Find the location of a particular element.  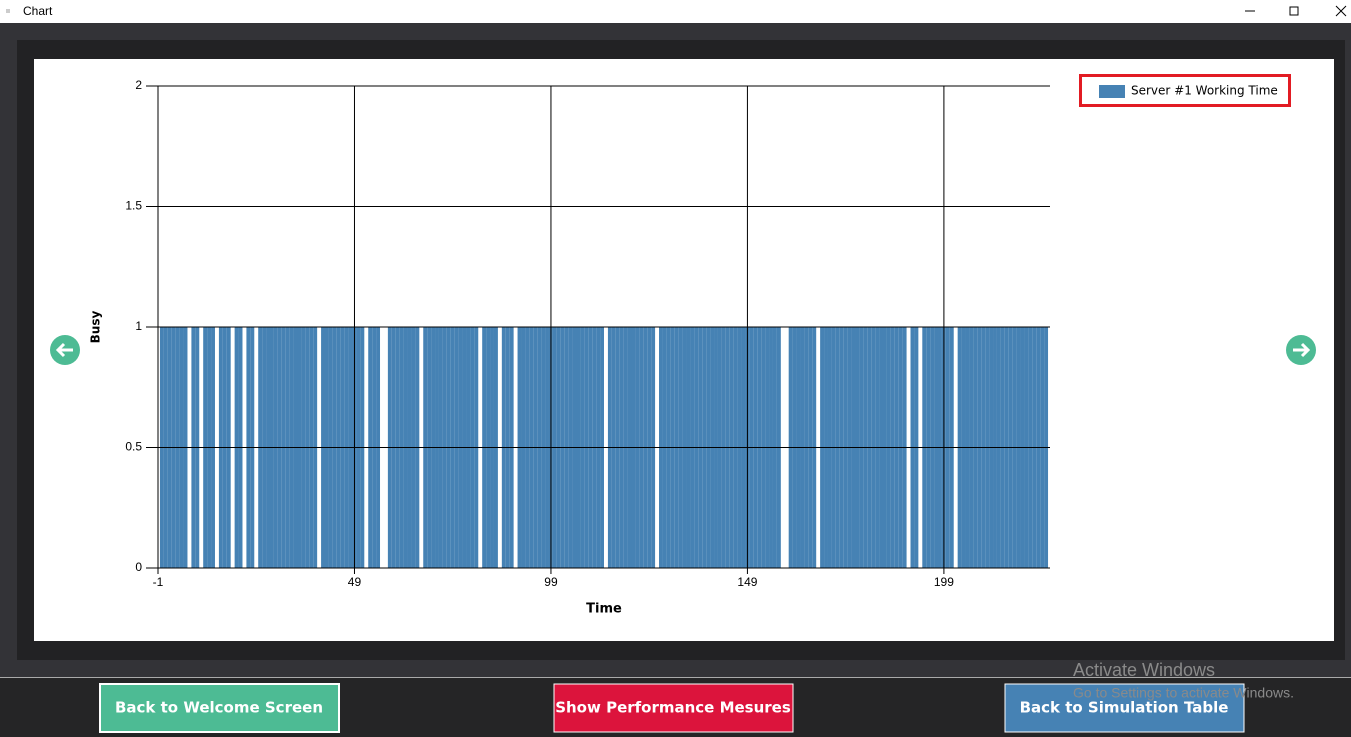

y-tick-label: 1 is located at coordinates (138, 326).